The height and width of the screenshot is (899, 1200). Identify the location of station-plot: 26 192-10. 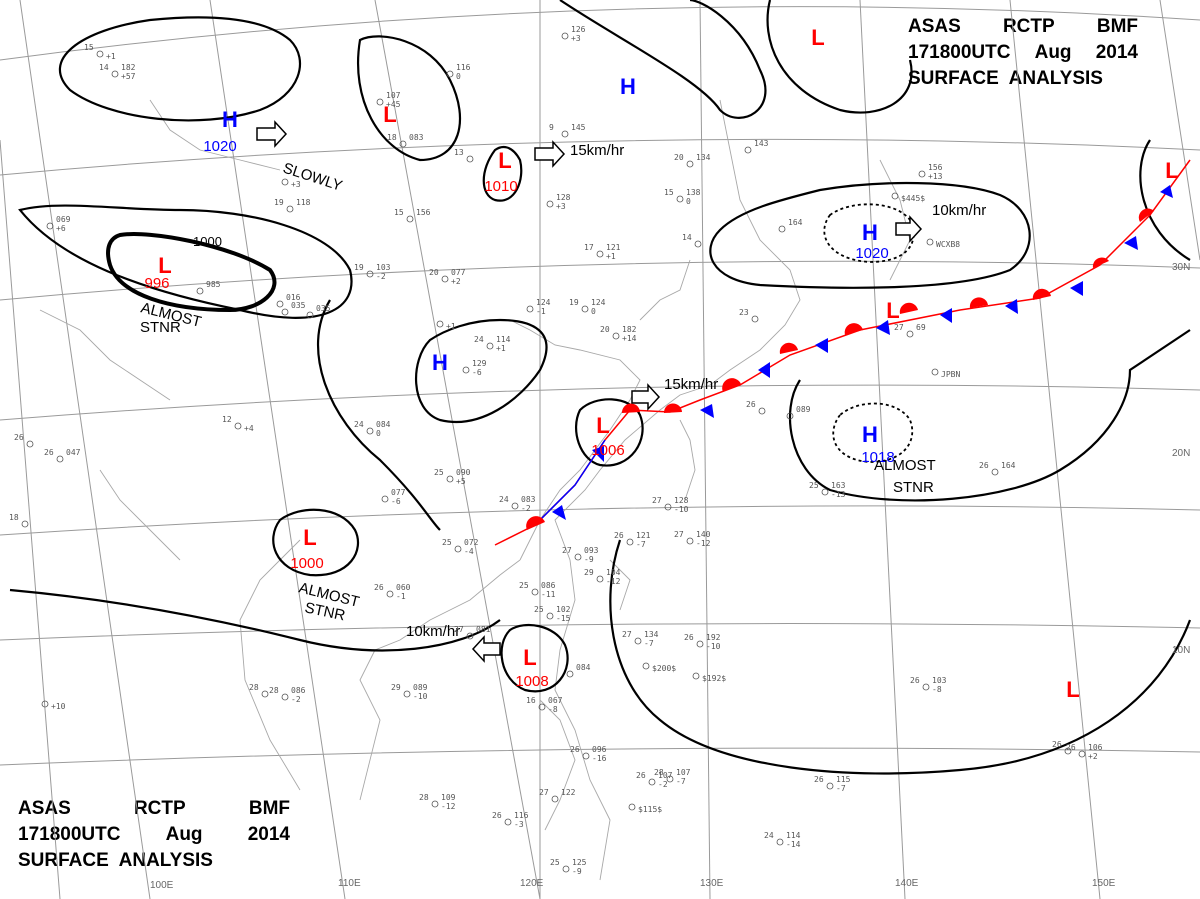
(702, 642).